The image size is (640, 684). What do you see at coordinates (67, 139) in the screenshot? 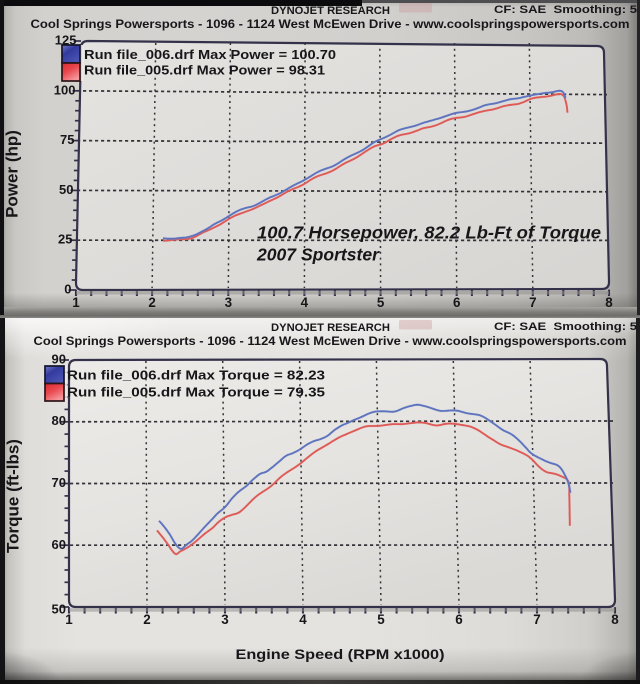
I see `svg-text: 75` at bounding box center [67, 139].